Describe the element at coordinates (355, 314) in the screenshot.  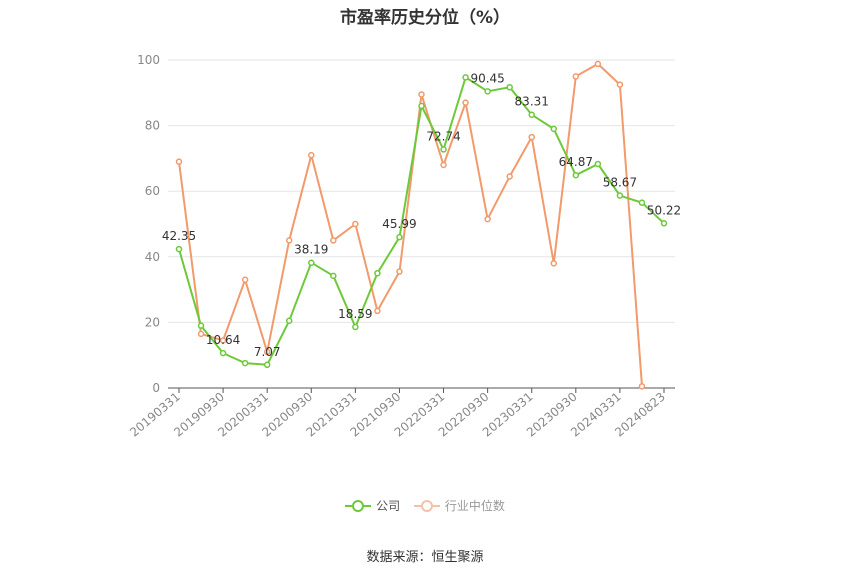
I see `data-label: 18.59` at that location.